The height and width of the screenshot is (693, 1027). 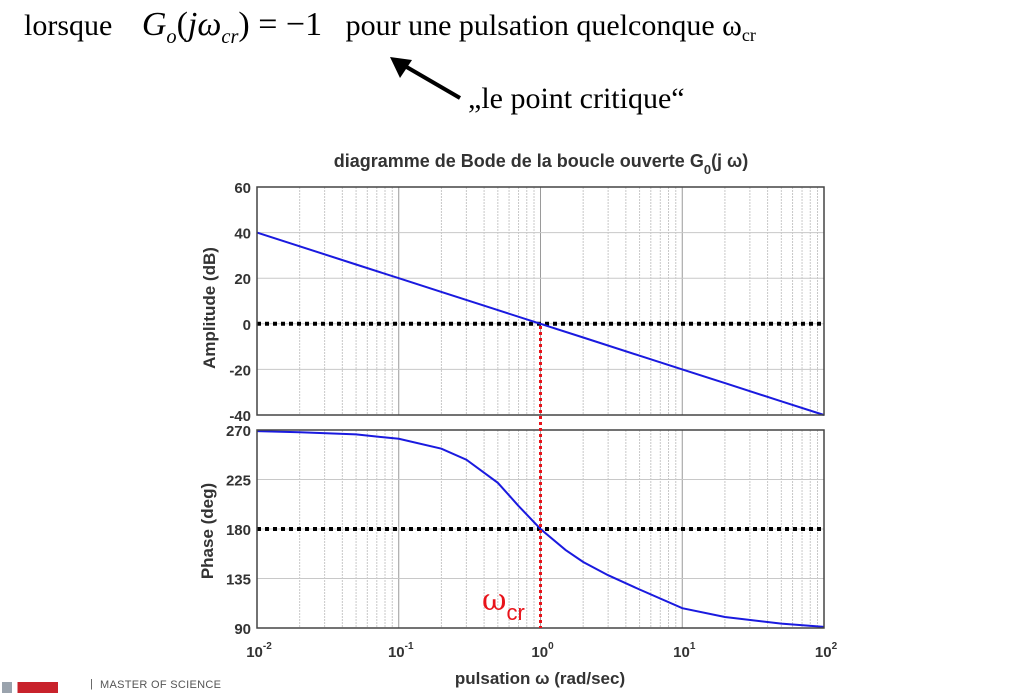 What do you see at coordinates (540, 323) in the screenshot?
I see `series-line` at bounding box center [540, 323].